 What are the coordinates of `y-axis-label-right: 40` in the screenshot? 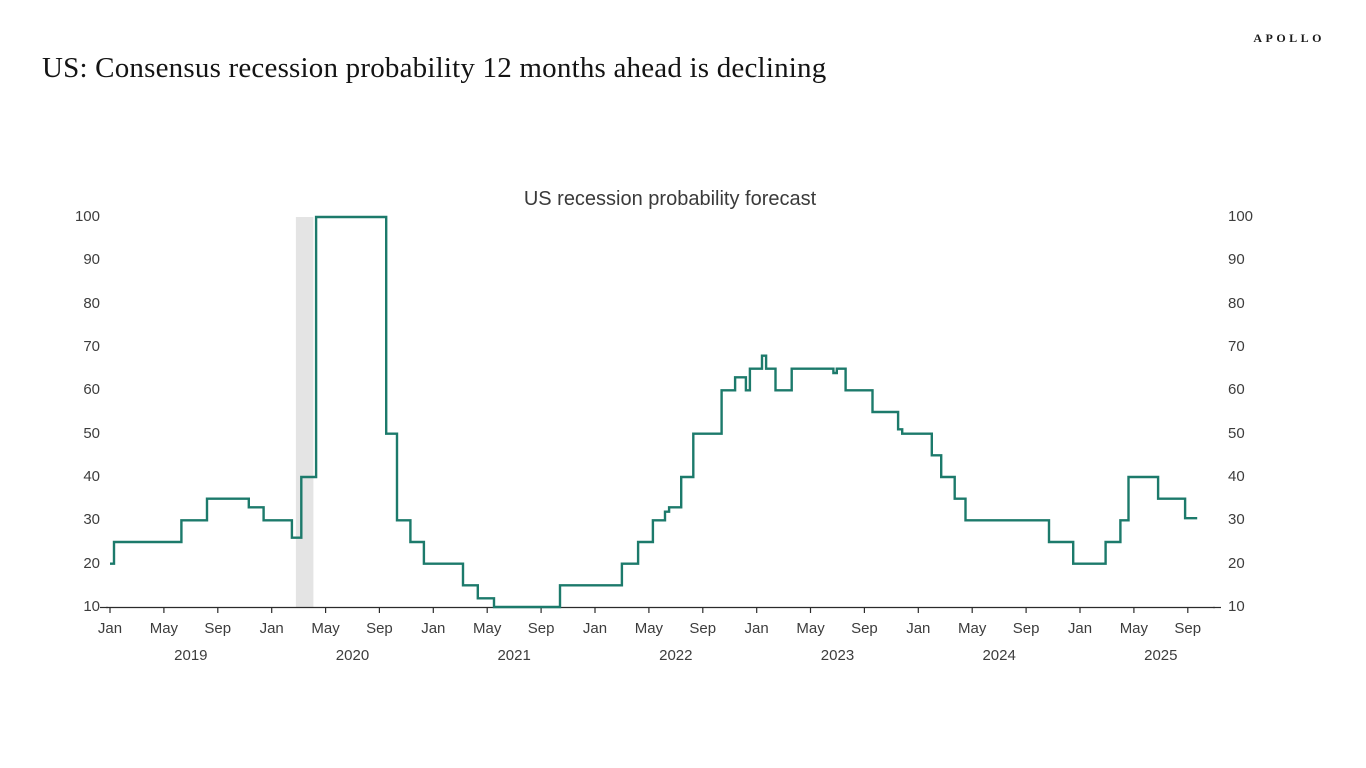 It's located at (1236, 476).